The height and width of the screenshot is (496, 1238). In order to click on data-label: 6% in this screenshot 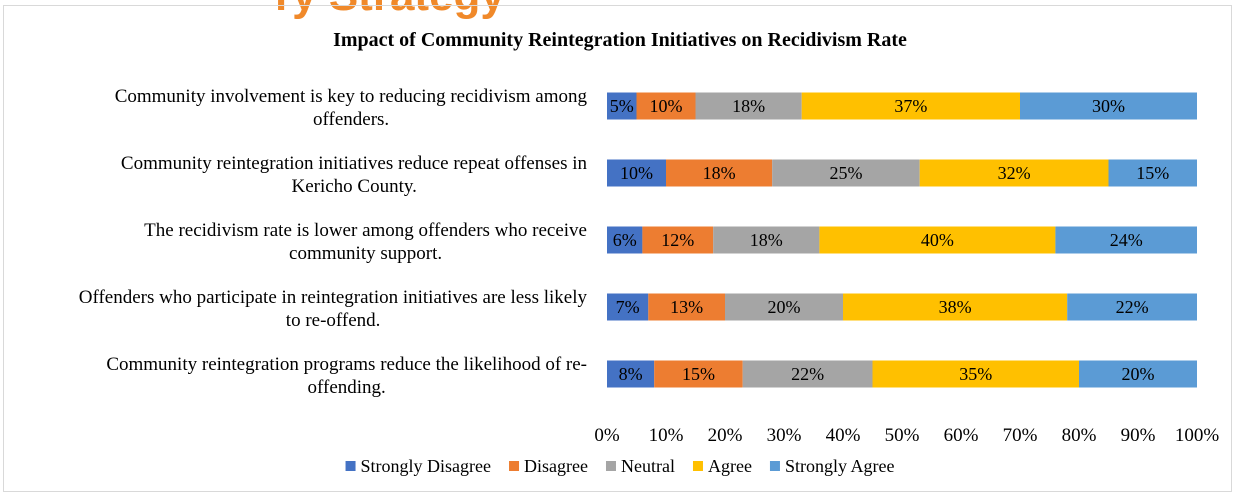, I will do `click(625, 240)`.